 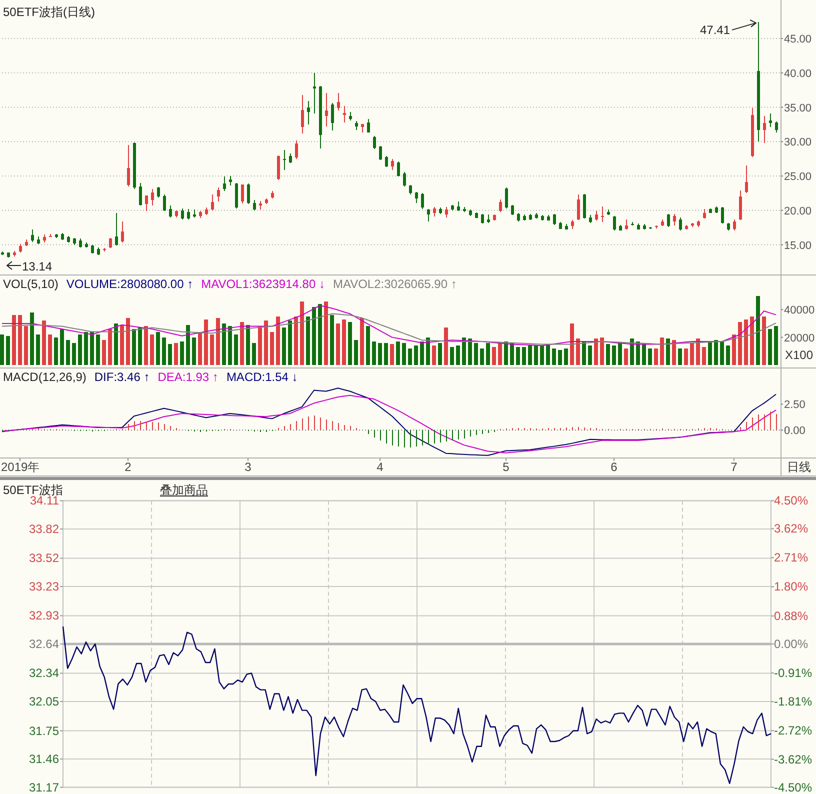 I want to click on y-tick-label: 35.00, so click(x=798, y=108).